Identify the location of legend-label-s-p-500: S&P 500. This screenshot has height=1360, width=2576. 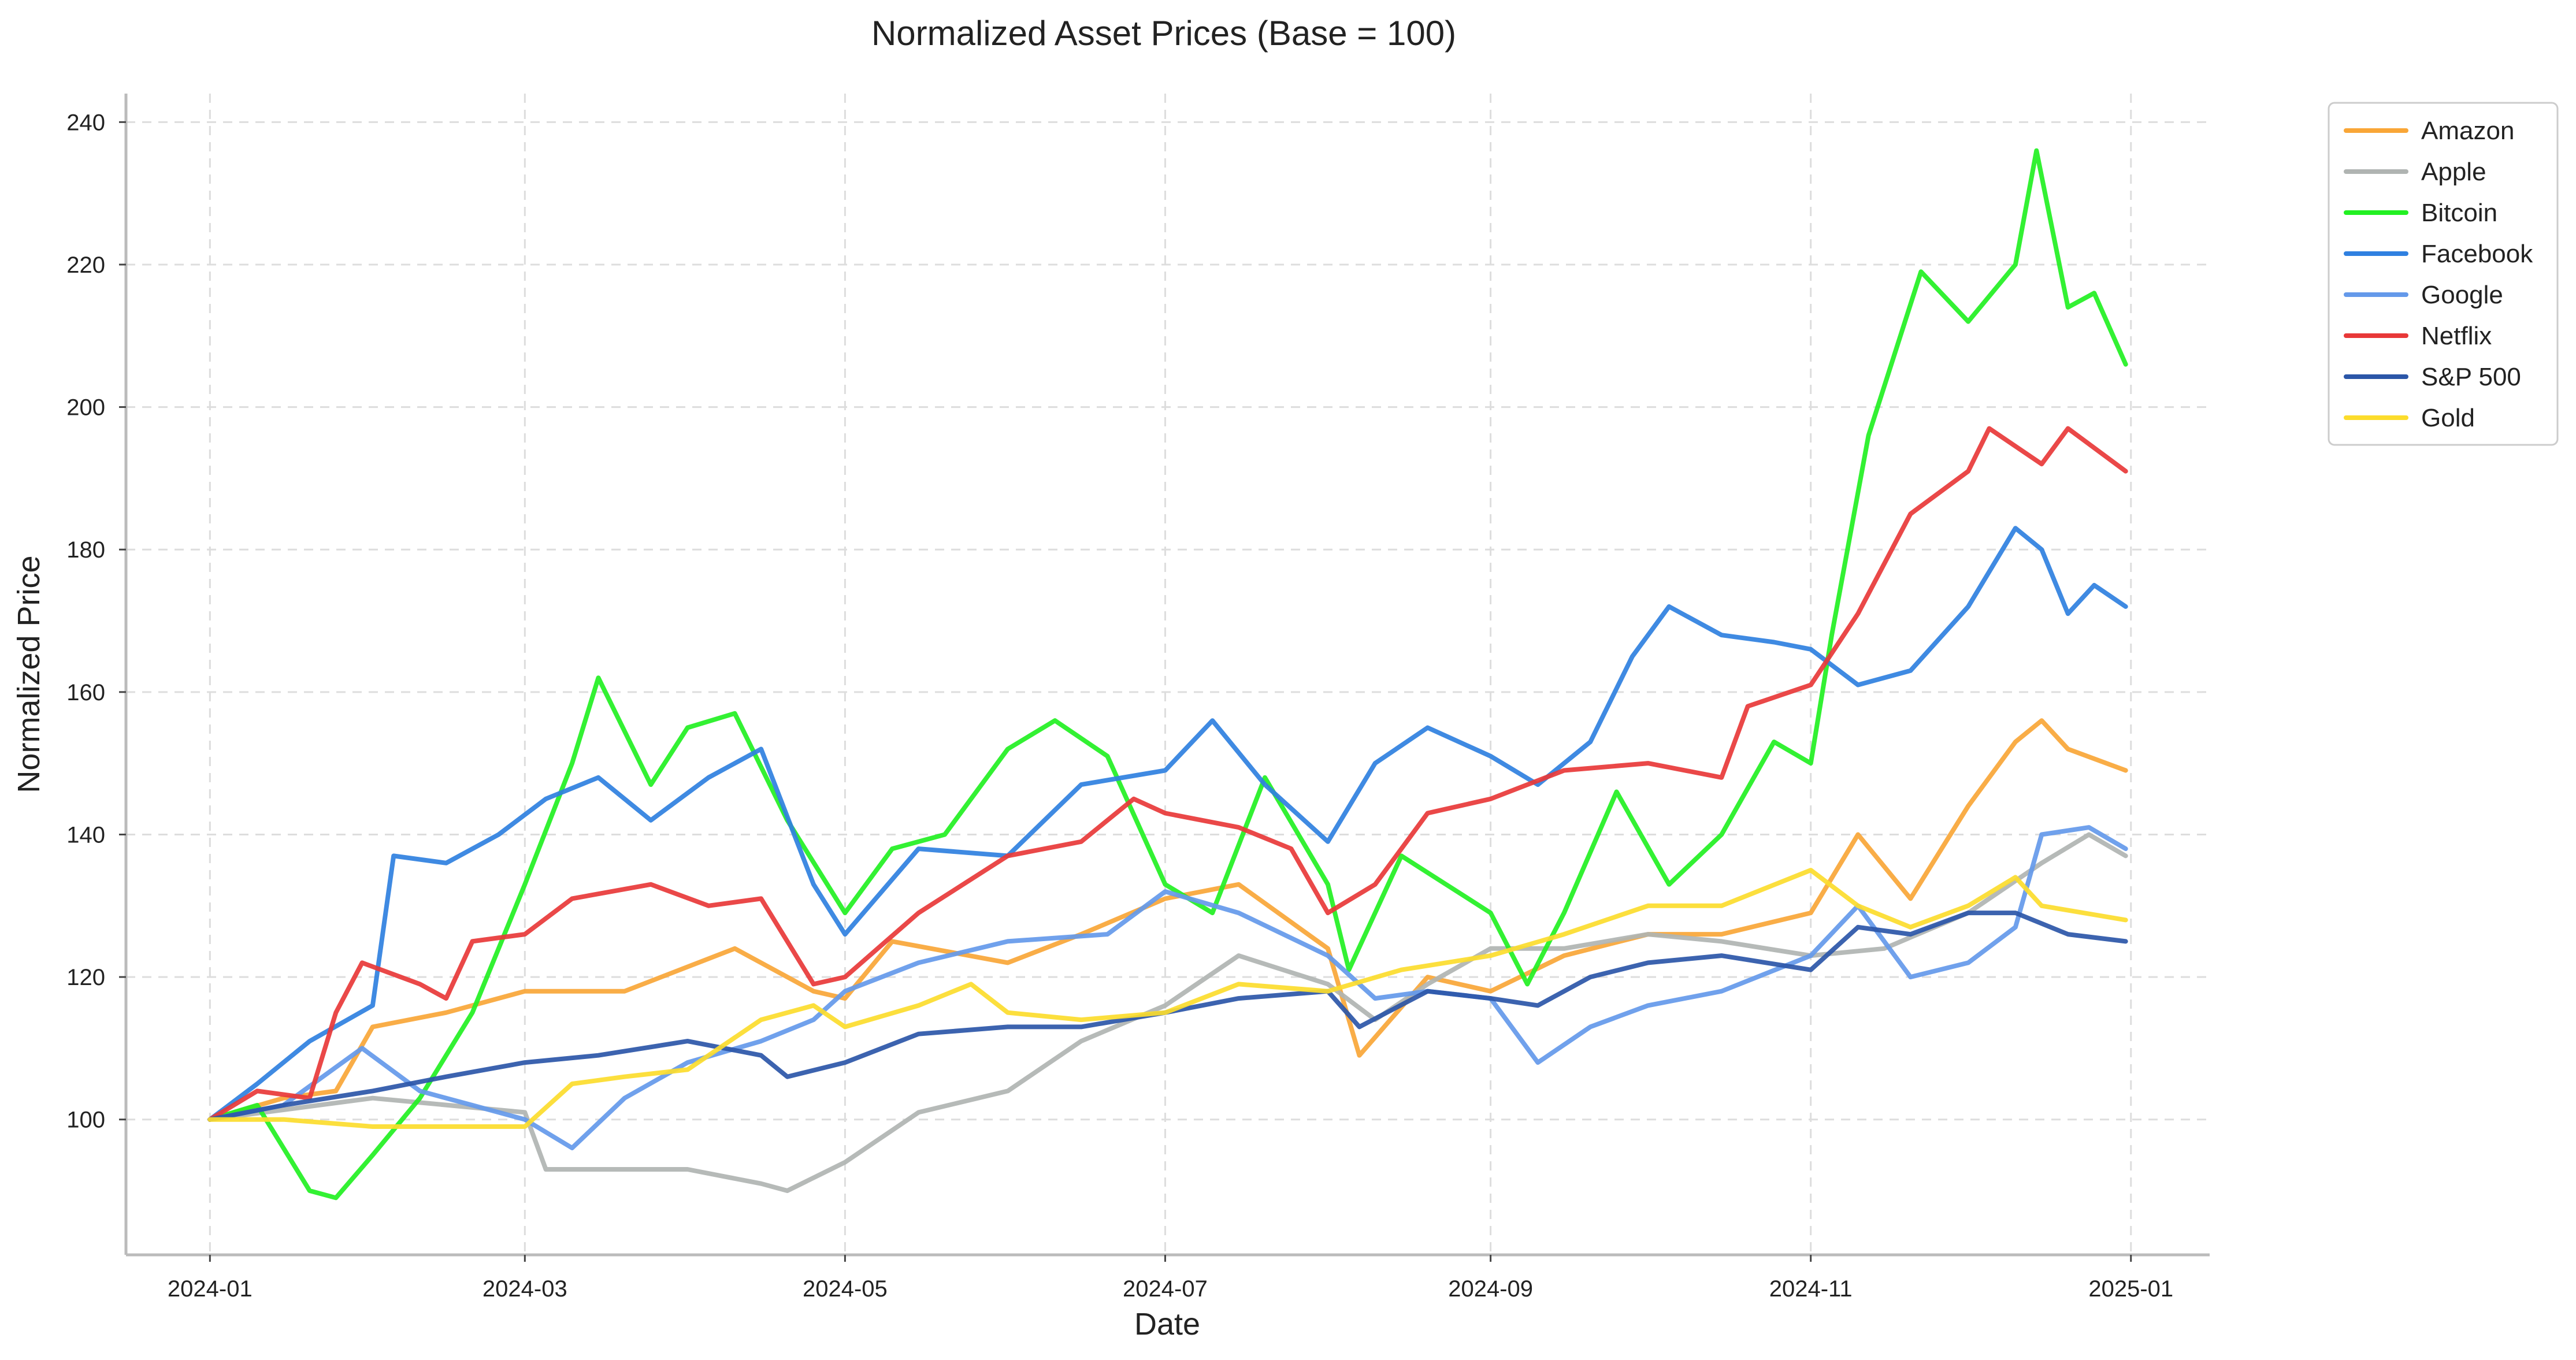
(2471, 377).